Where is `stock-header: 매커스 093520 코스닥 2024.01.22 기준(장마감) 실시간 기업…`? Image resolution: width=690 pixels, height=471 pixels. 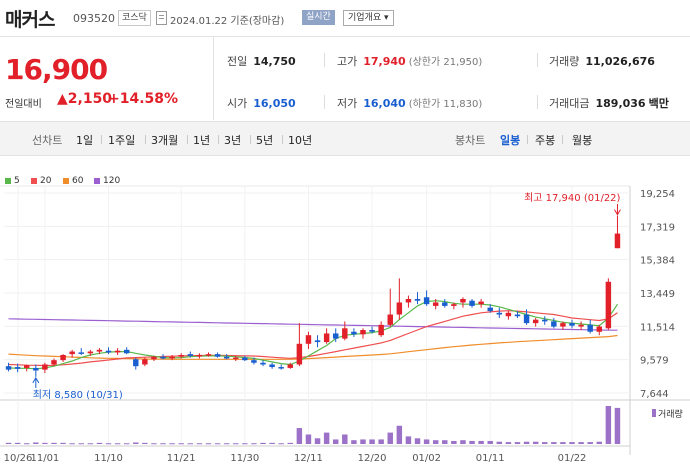
stock-header: 매커스 093520 코스닥 2024.01.22 기준(장마감) 실시간 기업… is located at coordinates (345, 18).